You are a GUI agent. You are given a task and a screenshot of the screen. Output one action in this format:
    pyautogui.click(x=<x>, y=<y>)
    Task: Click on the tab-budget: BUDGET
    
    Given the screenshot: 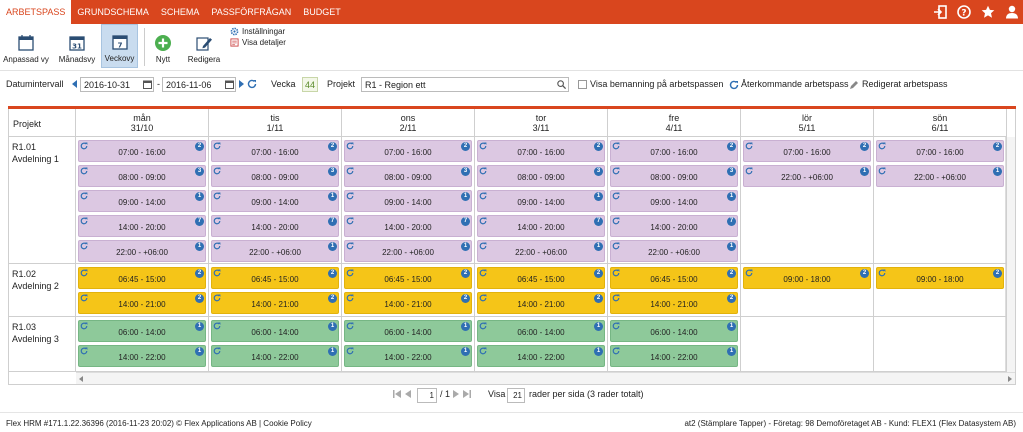 What is the action you would take?
    pyautogui.click(x=322, y=12)
    